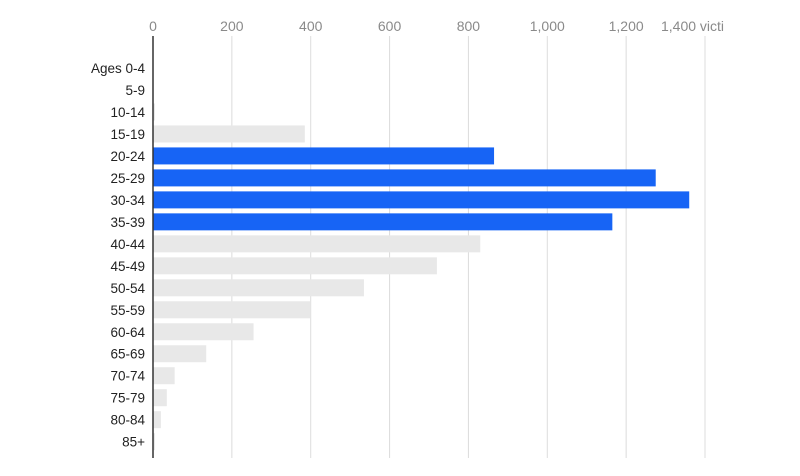 The image size is (800, 476). What do you see at coordinates (547, 26) in the screenshot?
I see `x-tick-label-1000: 1,000` at bounding box center [547, 26].